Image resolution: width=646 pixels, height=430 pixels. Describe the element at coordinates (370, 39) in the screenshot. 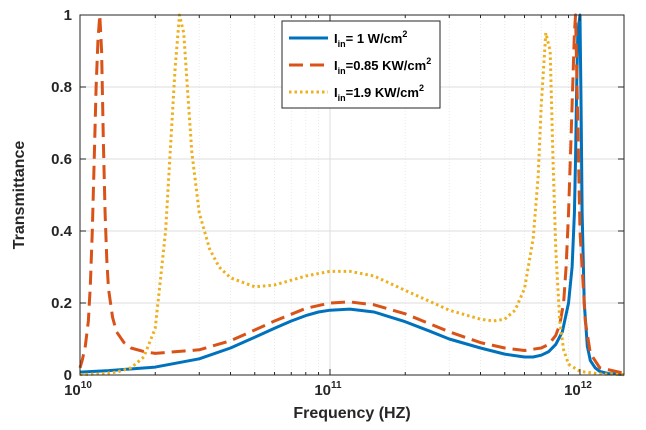

I see `legend-label-1: Iin= 1 W/cm2` at that location.